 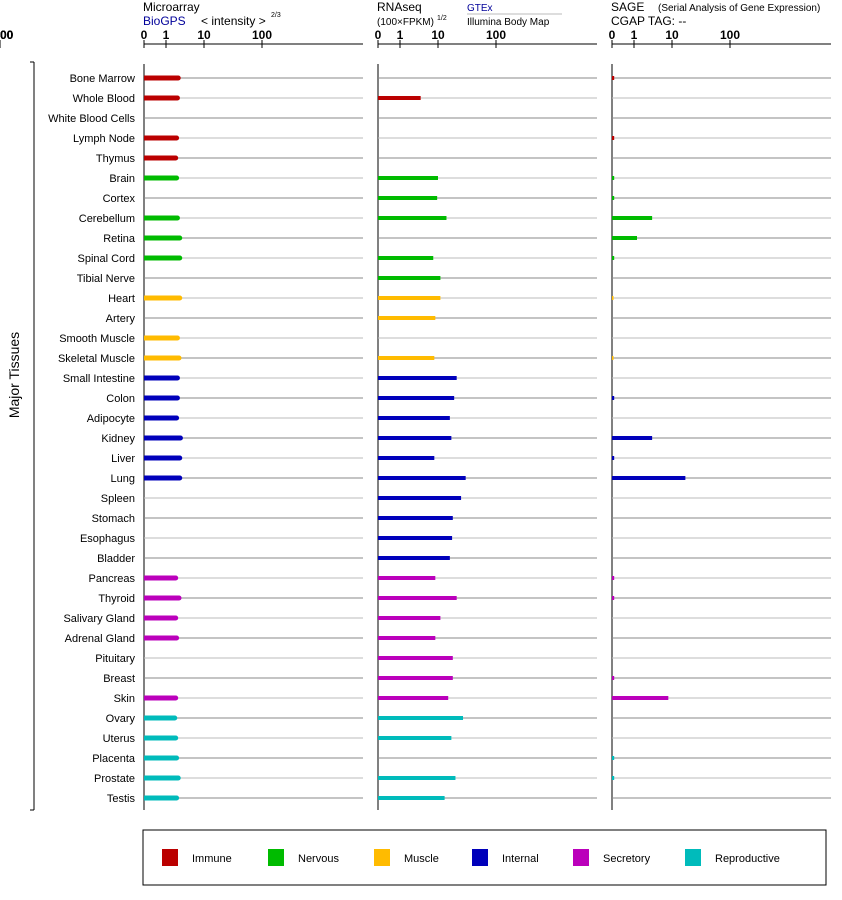 I want to click on tissue-label: Spleen, so click(x=118, y=499).